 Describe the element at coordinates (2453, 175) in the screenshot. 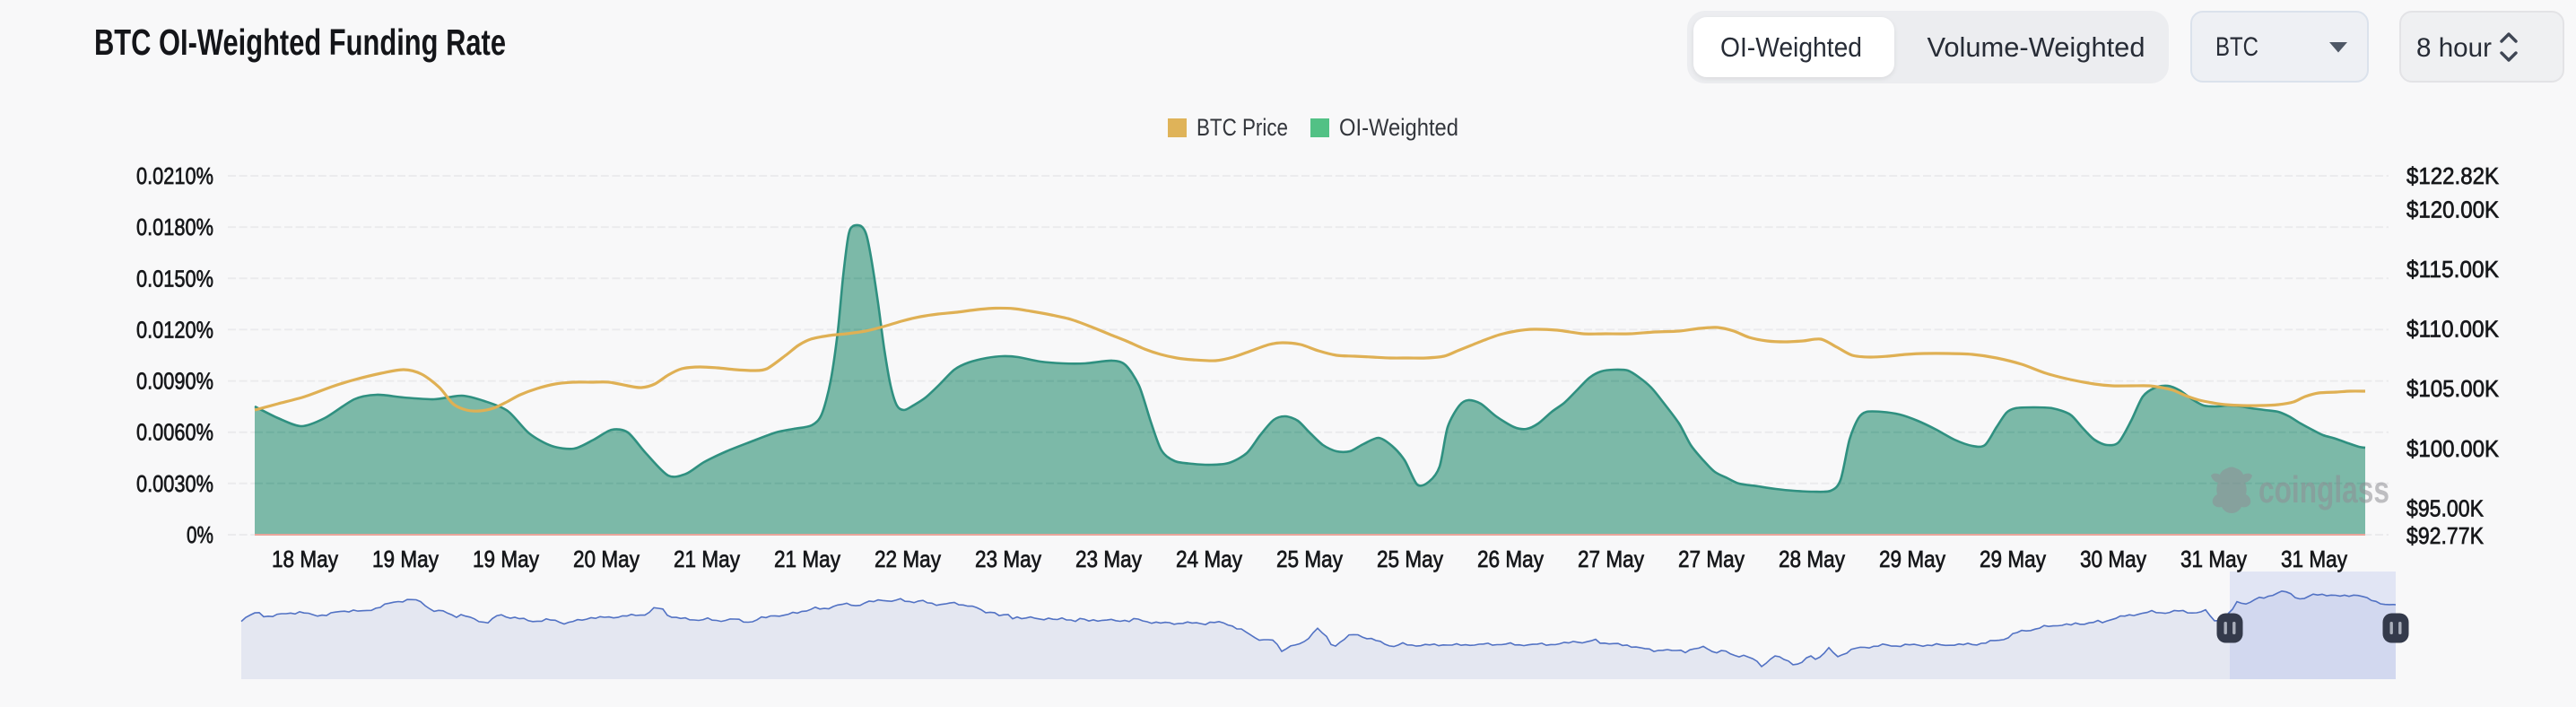

I see `svg-text: $122.82K` at that location.